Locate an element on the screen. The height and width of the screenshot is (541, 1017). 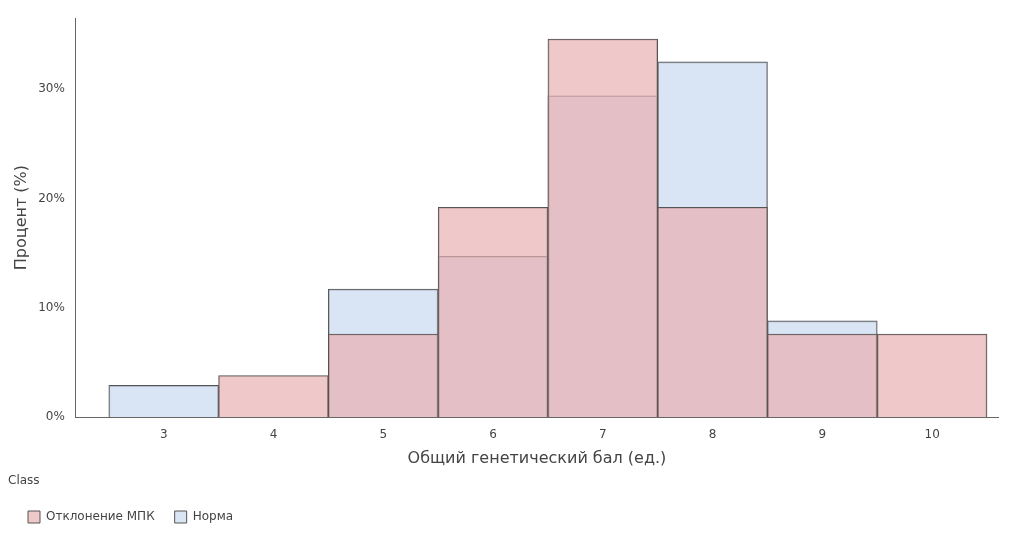
legend-title: Class is located at coordinates (24, 479).